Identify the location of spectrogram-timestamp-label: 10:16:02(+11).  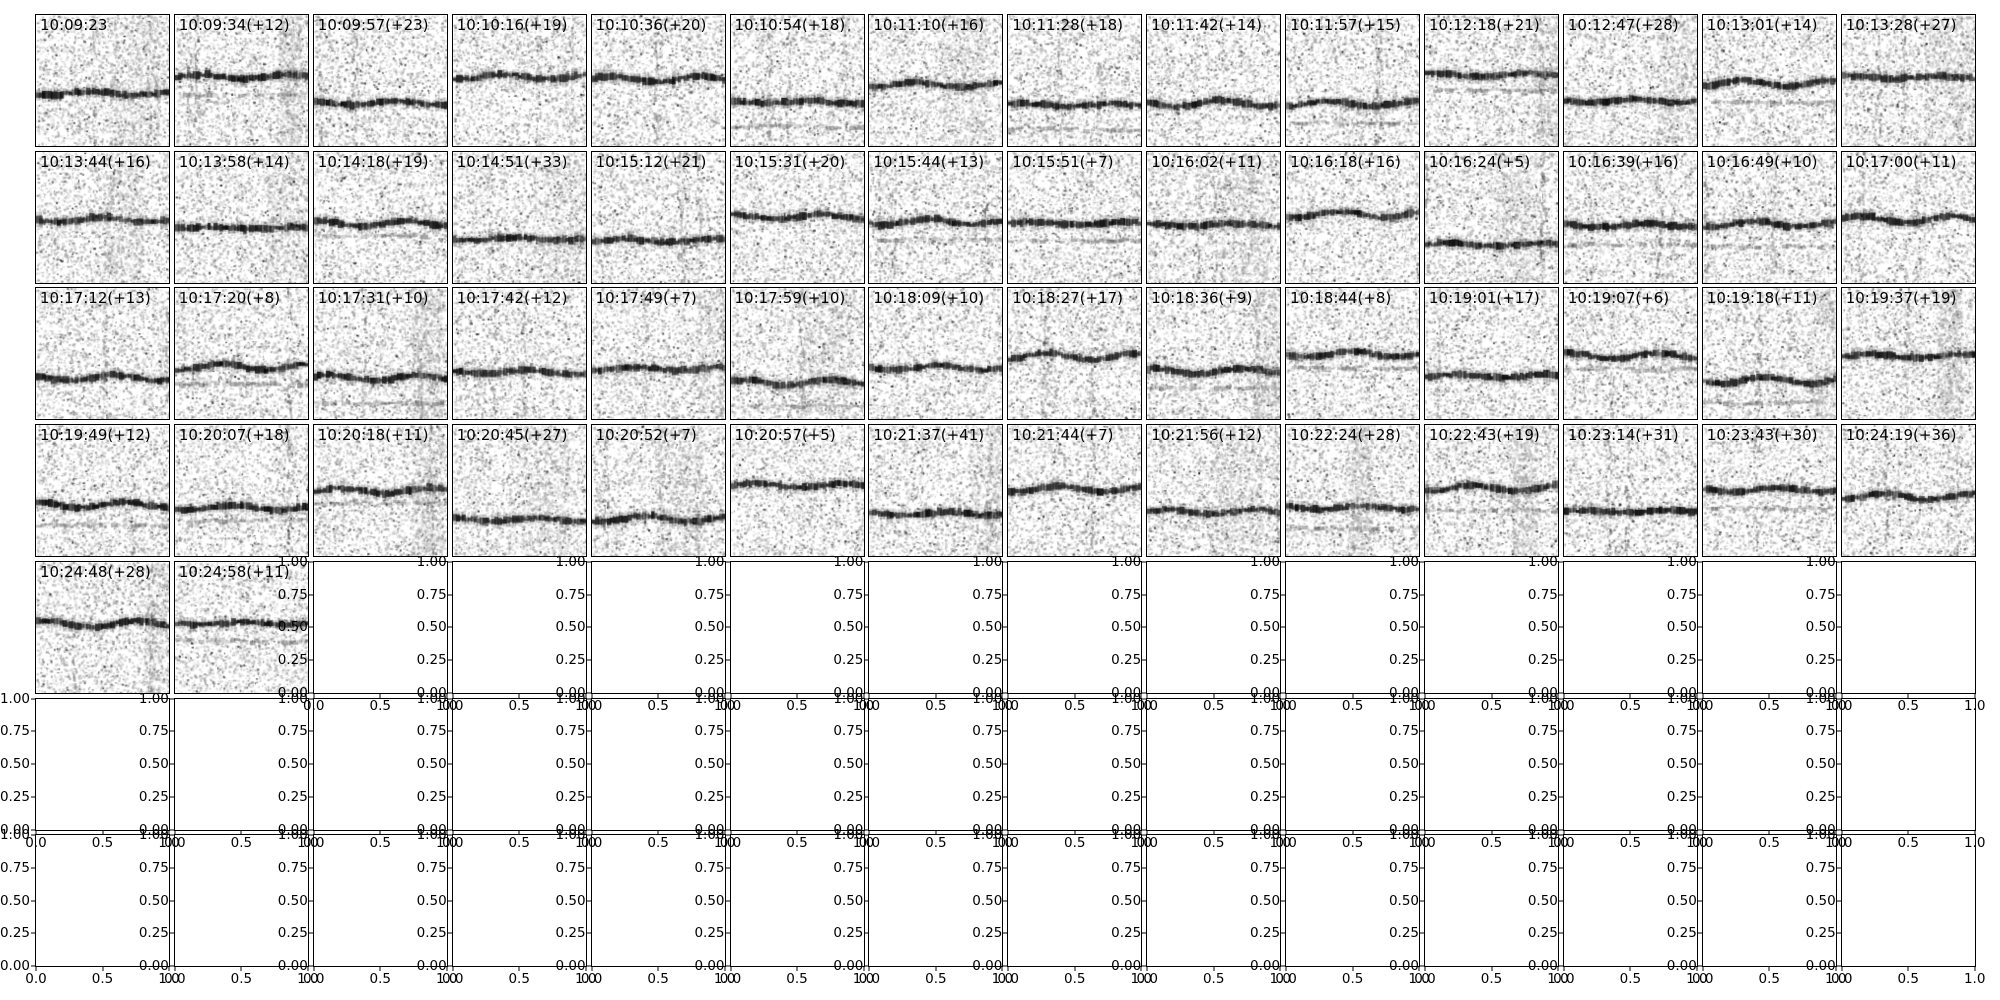
(1206, 161).